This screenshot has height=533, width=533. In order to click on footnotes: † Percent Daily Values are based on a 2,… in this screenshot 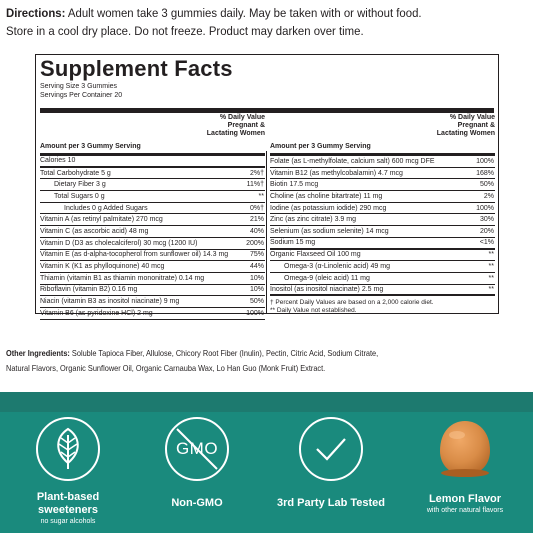, I will do `click(382, 307)`.